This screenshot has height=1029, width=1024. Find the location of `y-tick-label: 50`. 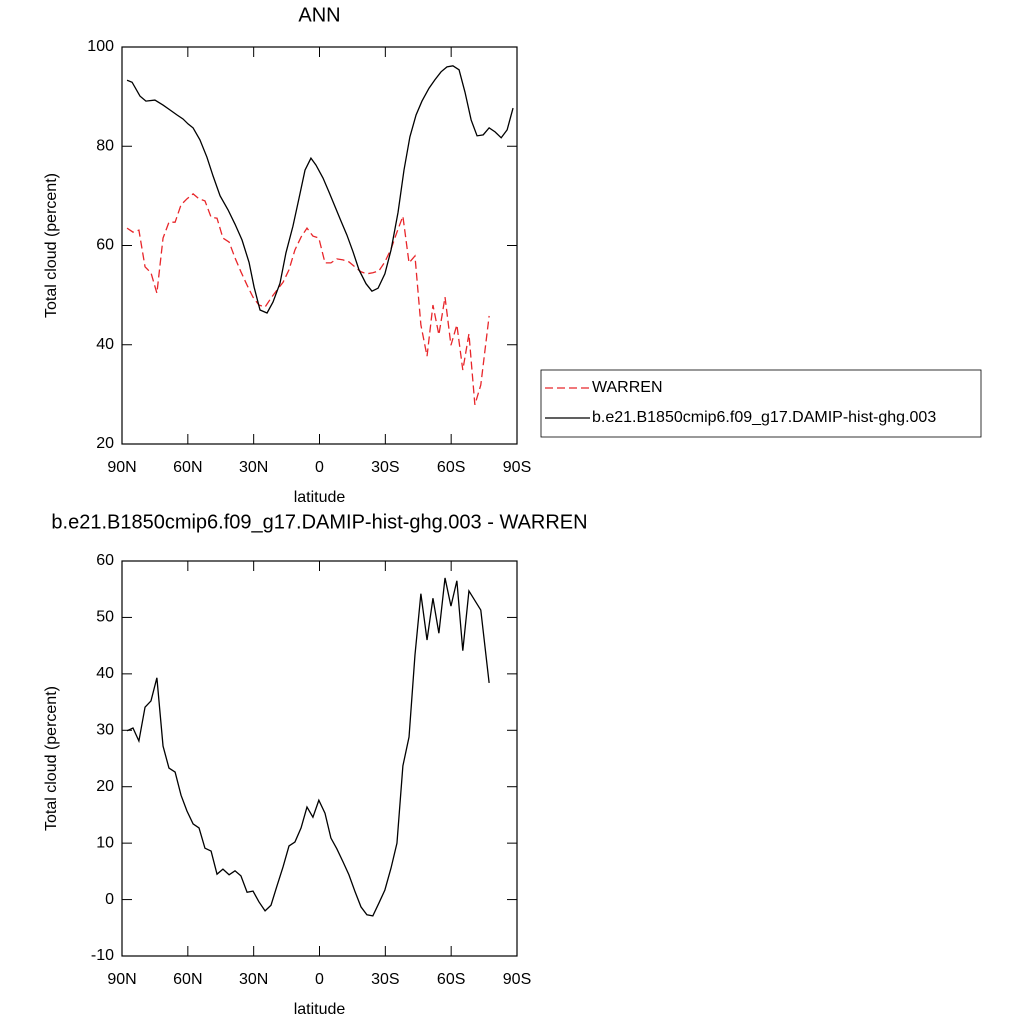

y-tick-label: 50 is located at coordinates (105, 617).